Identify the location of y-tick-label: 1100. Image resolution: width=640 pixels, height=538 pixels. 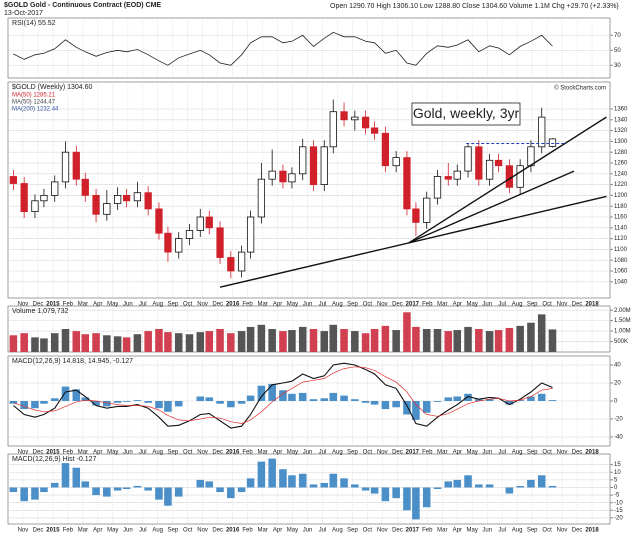
(621, 250).